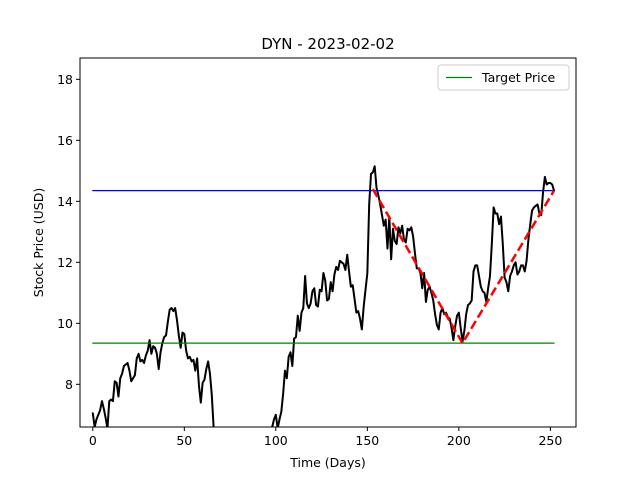 The width and height of the screenshot is (640, 480). I want to click on legend-box, so click(503, 77).